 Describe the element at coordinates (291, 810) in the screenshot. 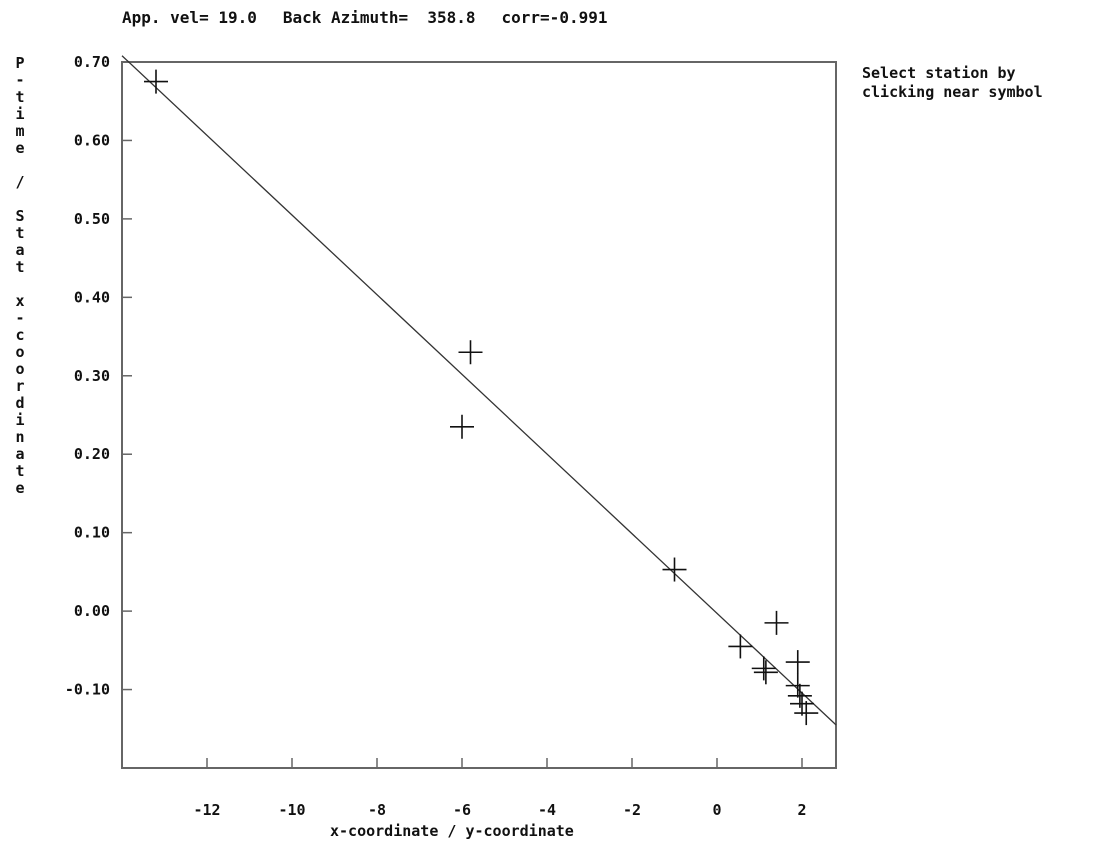

I see `x-tick-label: -10` at that location.